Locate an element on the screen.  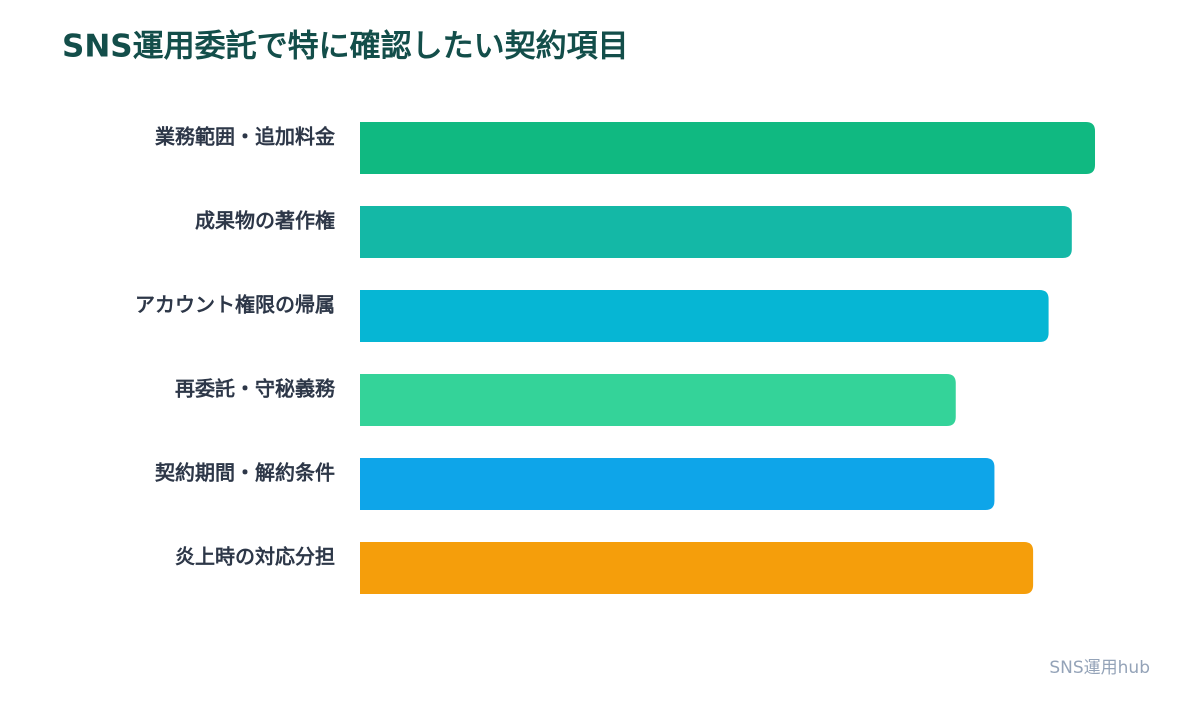
category-label: 成果物の著作権 is located at coordinates (265, 221).